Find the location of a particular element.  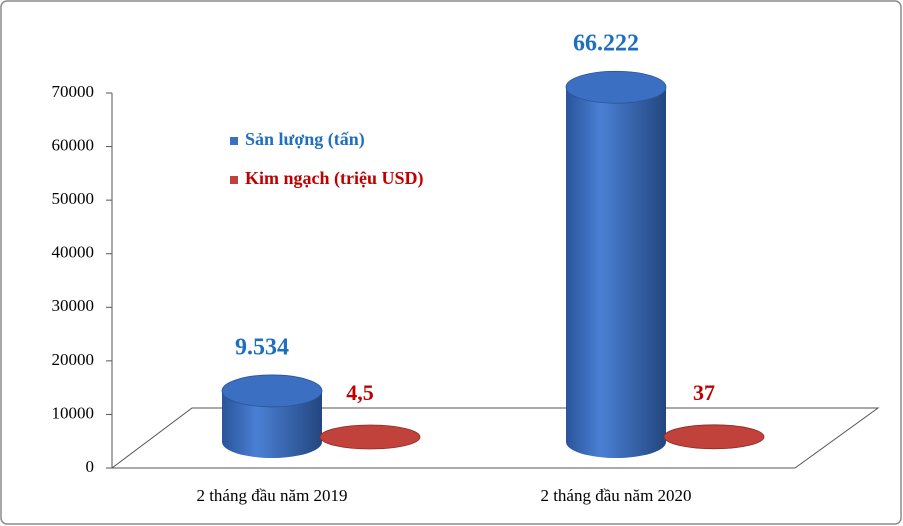

legend-label: Sản lượng (tấn) is located at coordinates (305, 139).